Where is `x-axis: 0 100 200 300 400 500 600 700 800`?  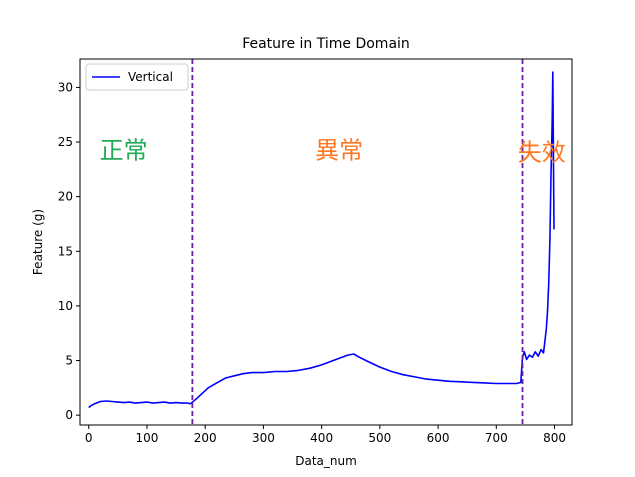 x-axis: 0 100 200 300 400 500 600 700 800 is located at coordinates (325, 435).